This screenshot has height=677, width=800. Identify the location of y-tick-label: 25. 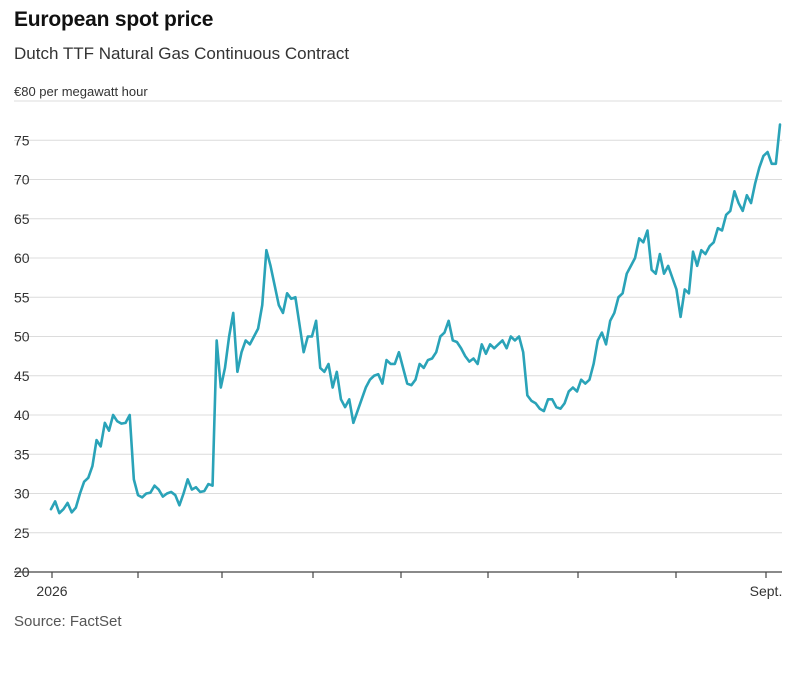
(22, 533).